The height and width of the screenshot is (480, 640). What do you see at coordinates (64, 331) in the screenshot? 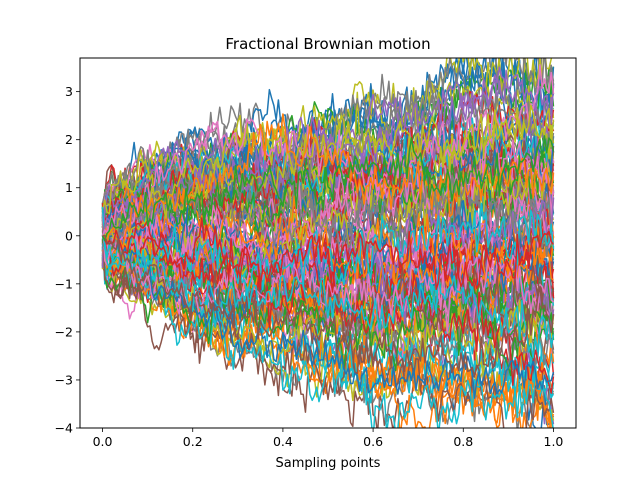
I see `y-tick-label: −2` at bounding box center [64, 331].